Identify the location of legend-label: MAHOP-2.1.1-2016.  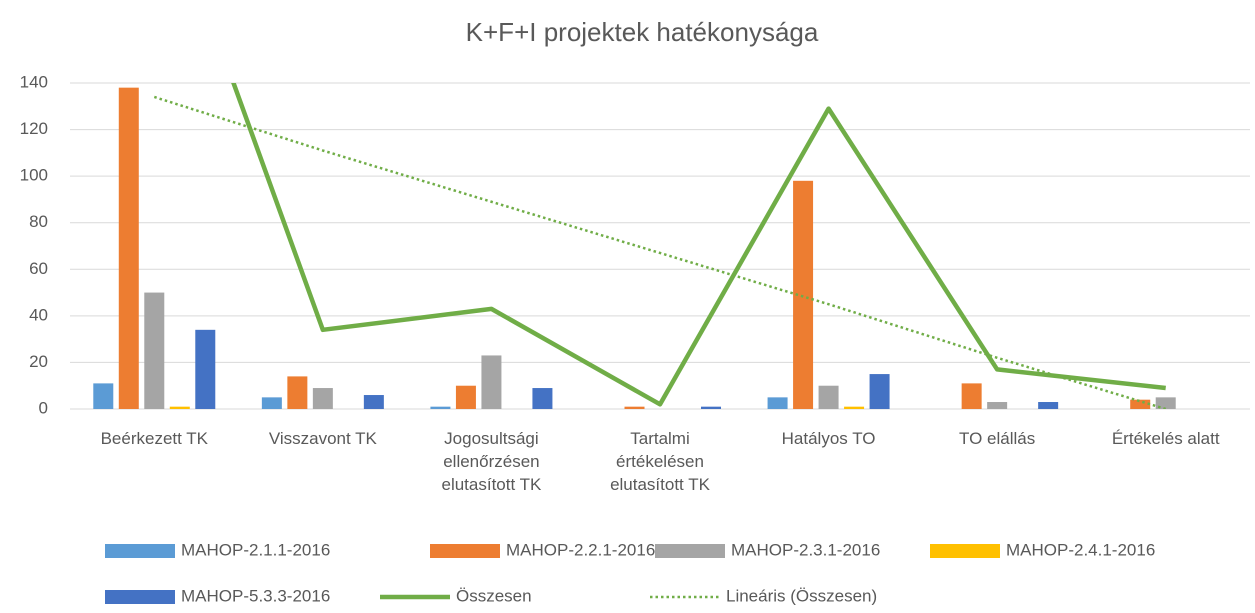
(255, 549).